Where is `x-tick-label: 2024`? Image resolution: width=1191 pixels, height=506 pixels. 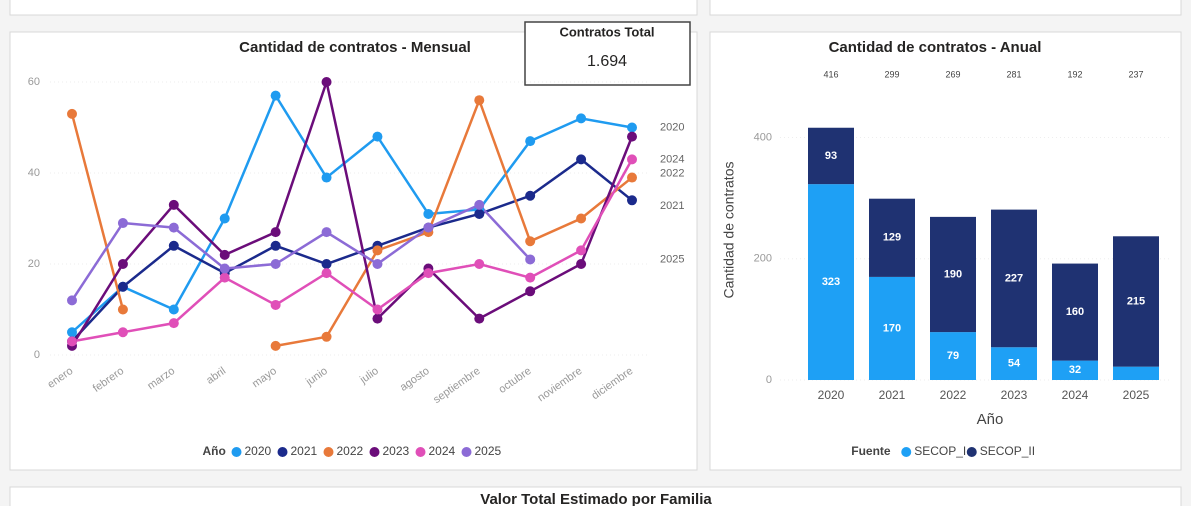 x-tick-label: 2024 is located at coordinates (1075, 395).